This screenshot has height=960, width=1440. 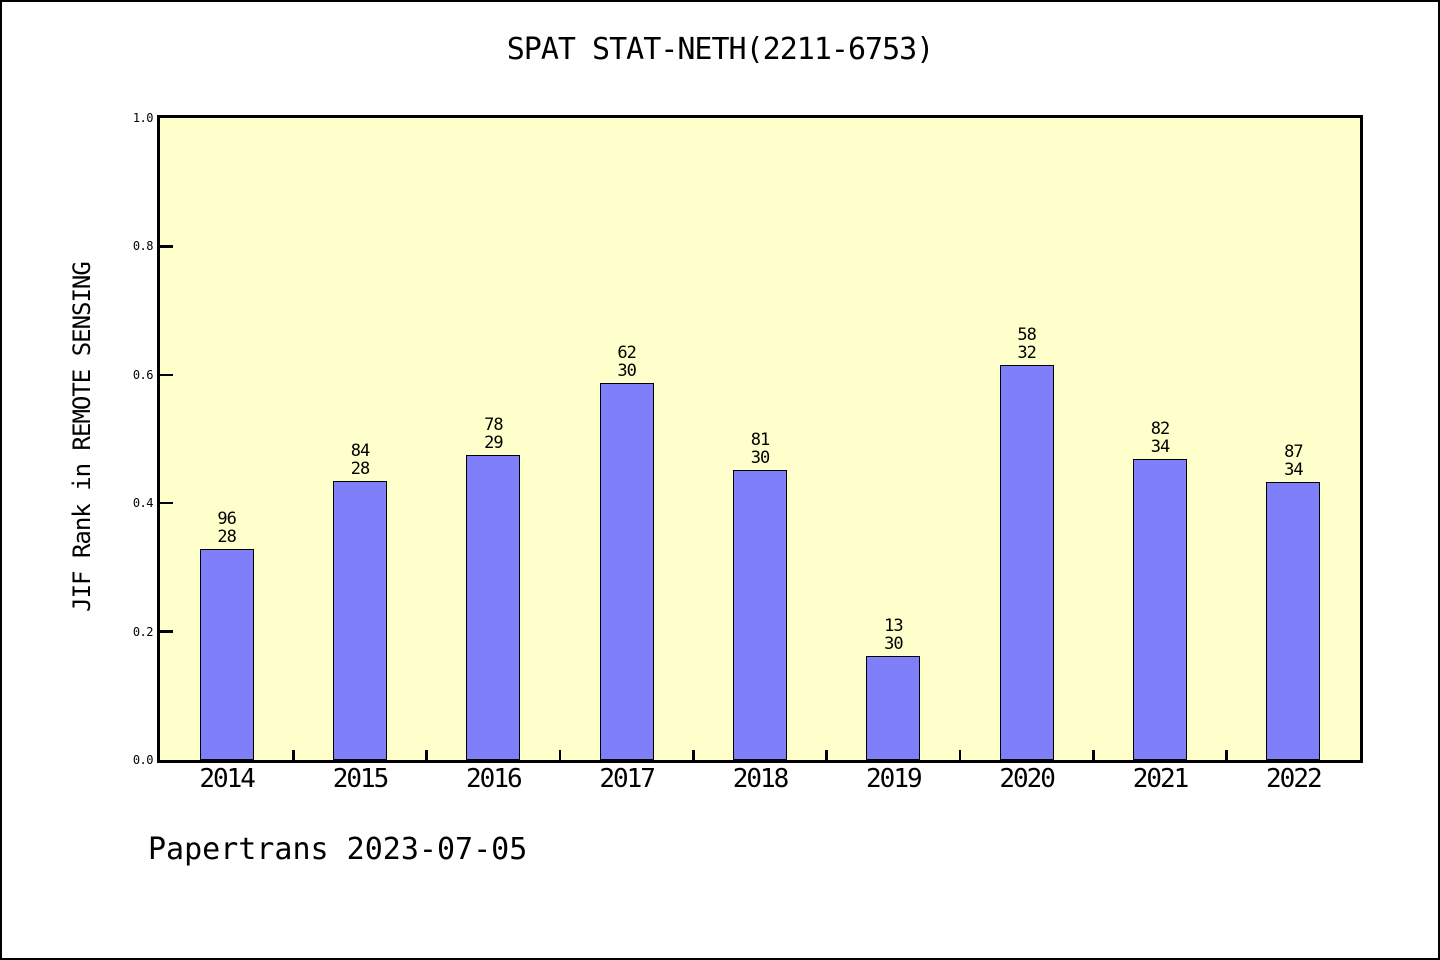 I want to click on bar-value-label: 84 28, so click(x=360, y=460).